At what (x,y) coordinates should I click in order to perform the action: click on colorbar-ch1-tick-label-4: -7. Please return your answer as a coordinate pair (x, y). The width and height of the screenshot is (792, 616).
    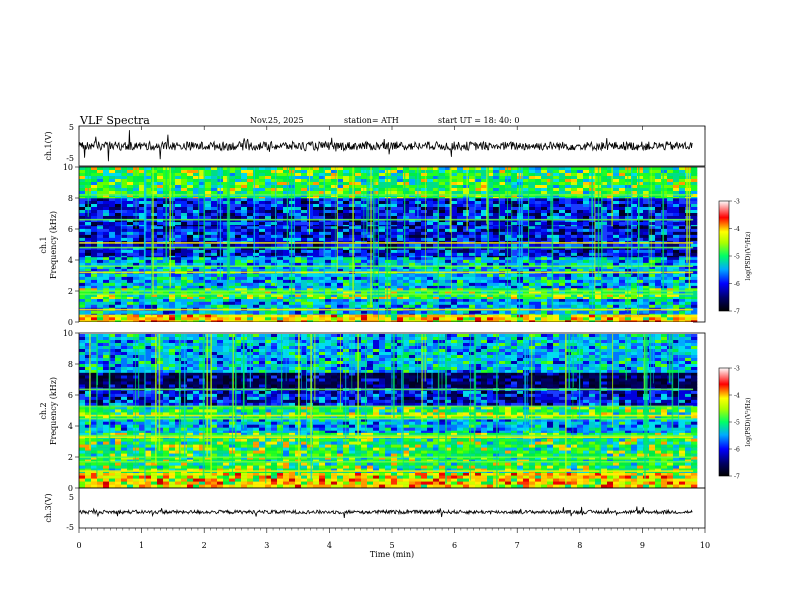
    Looking at the image, I should click on (737, 312).